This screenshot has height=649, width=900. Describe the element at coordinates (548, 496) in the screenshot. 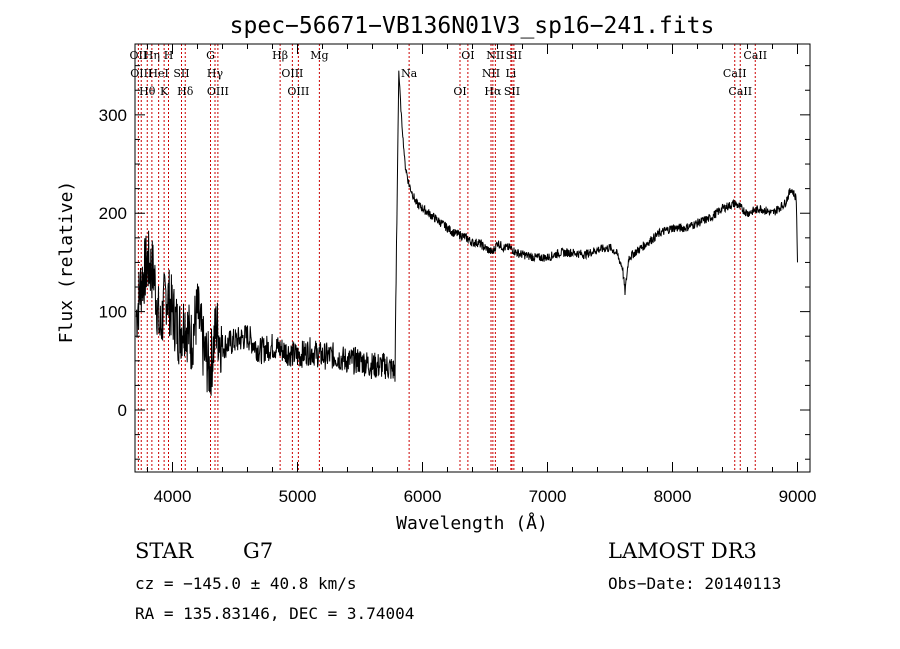

I see `x-tick-label: 7000` at that location.